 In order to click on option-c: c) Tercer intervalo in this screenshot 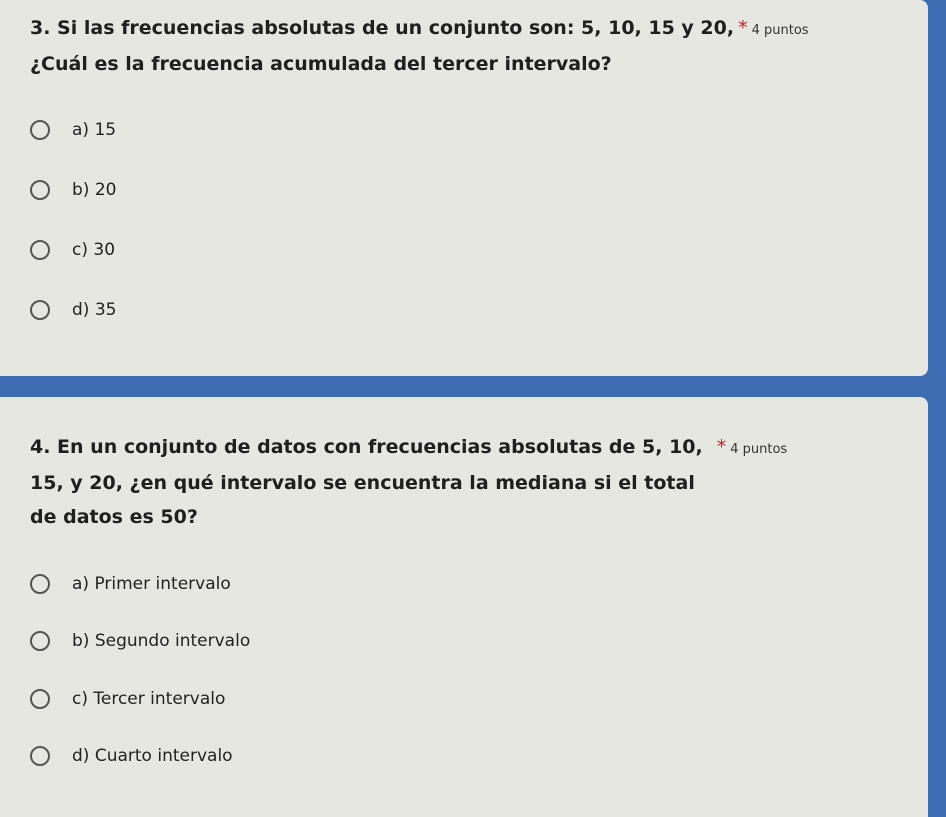, I will do `click(127, 699)`.